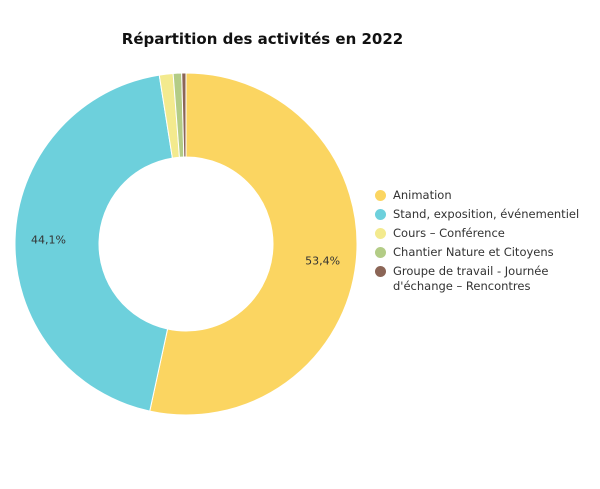  What do you see at coordinates (449, 233) in the screenshot?
I see `legend-label: Cours – Conférence` at bounding box center [449, 233].